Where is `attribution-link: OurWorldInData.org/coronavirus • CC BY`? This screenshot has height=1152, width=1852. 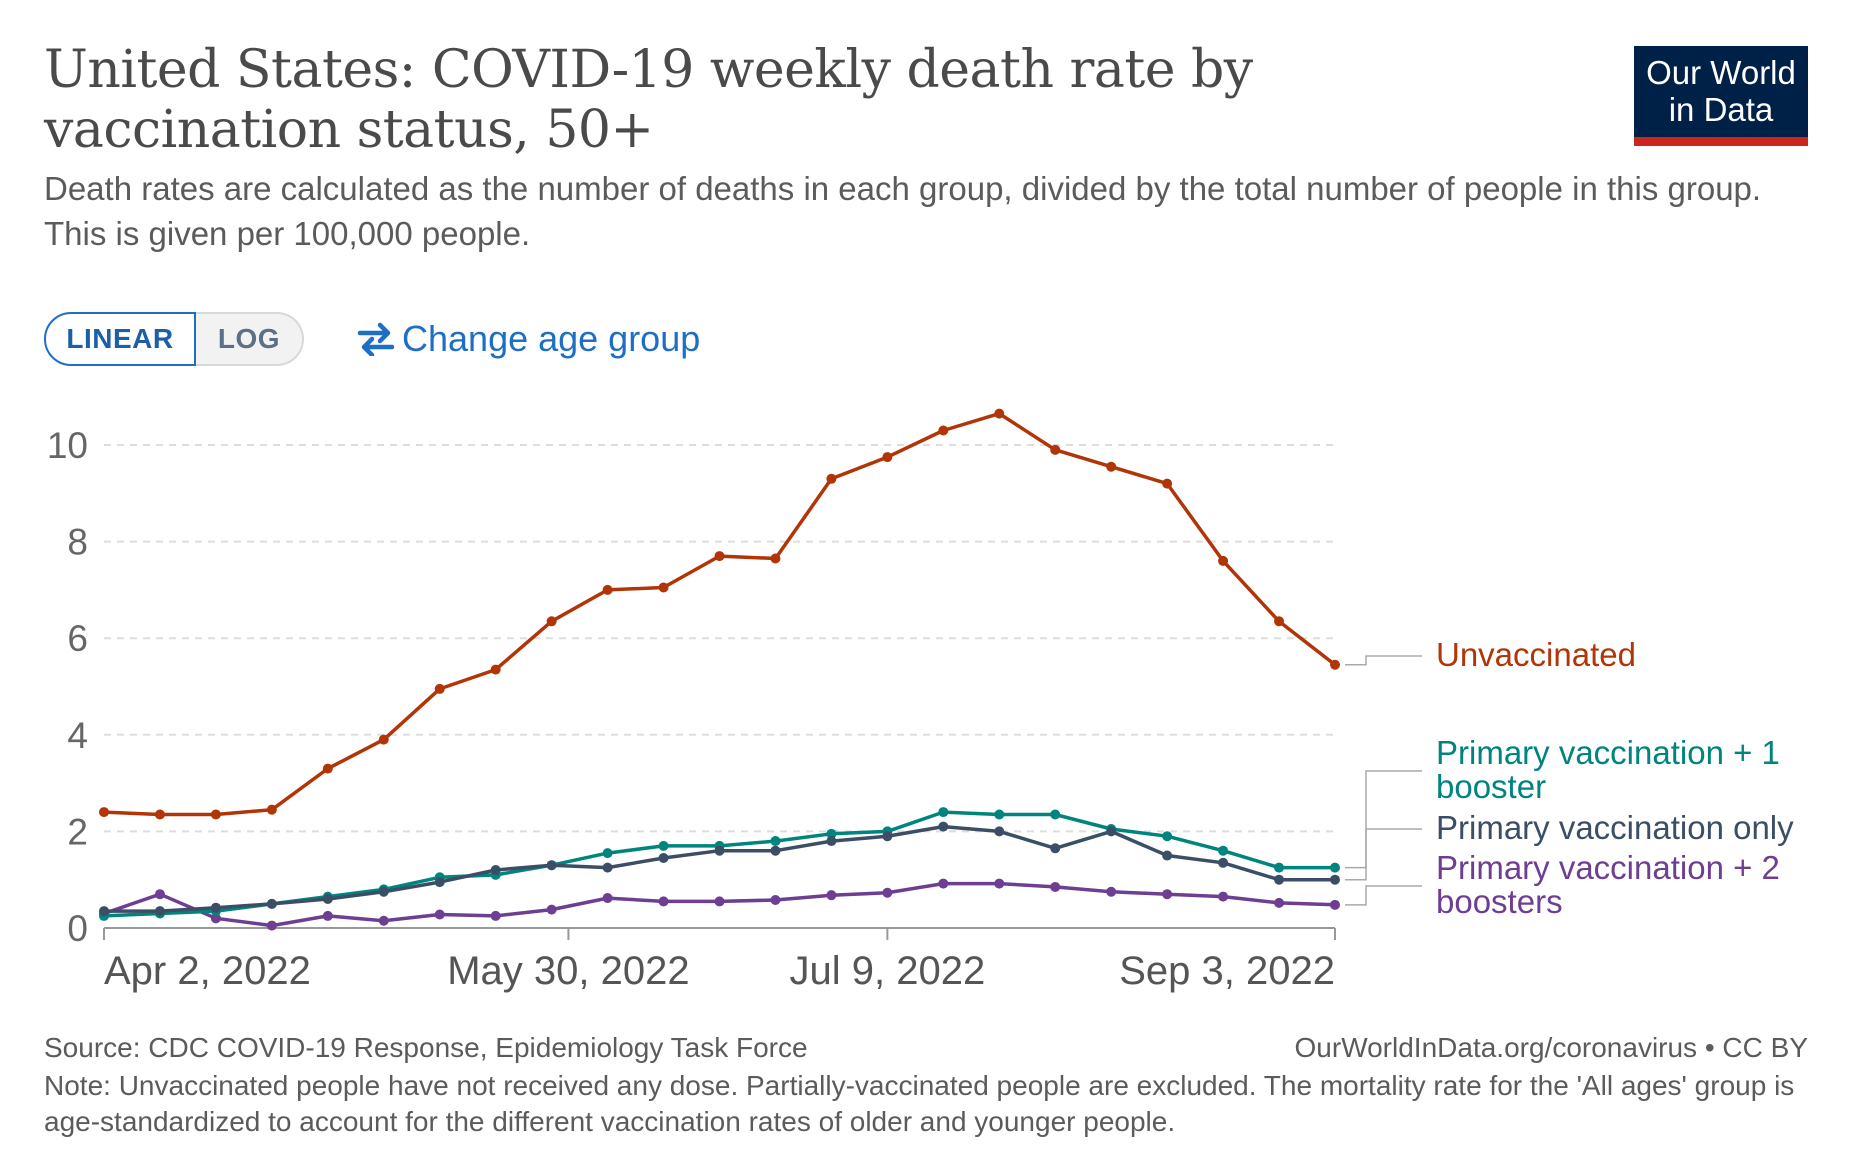
attribution-link: OurWorldInData.org/coronavirus • CC BY is located at coordinates (1551, 1047).